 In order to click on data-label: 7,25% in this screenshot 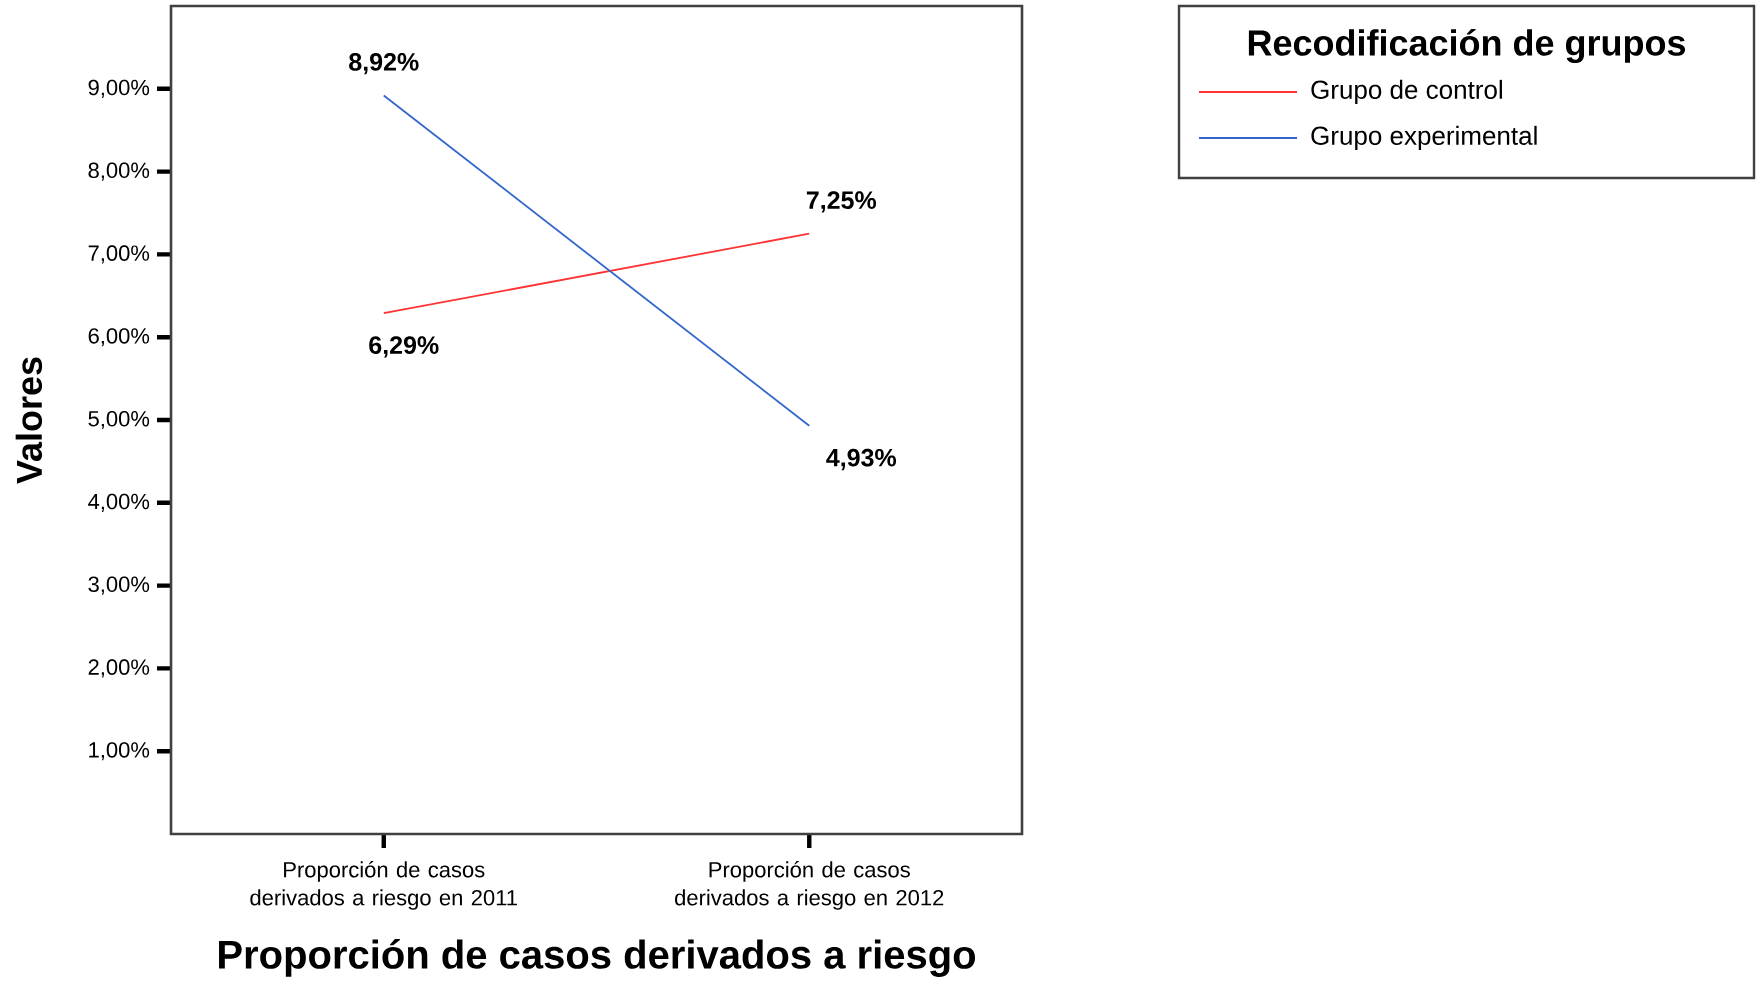, I will do `click(841, 202)`.